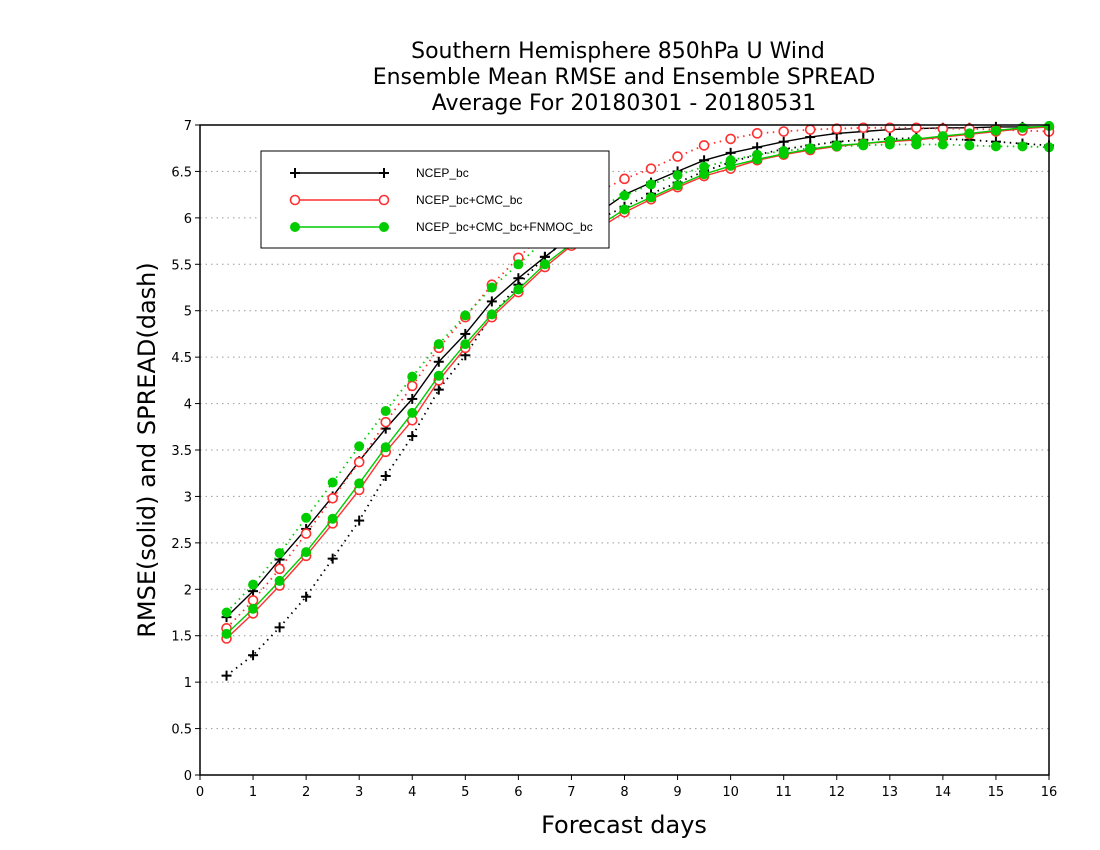 This screenshot has width=1100, height=850. What do you see at coordinates (890, 792) in the screenshot?
I see `x-tick-label: 13` at bounding box center [890, 792].